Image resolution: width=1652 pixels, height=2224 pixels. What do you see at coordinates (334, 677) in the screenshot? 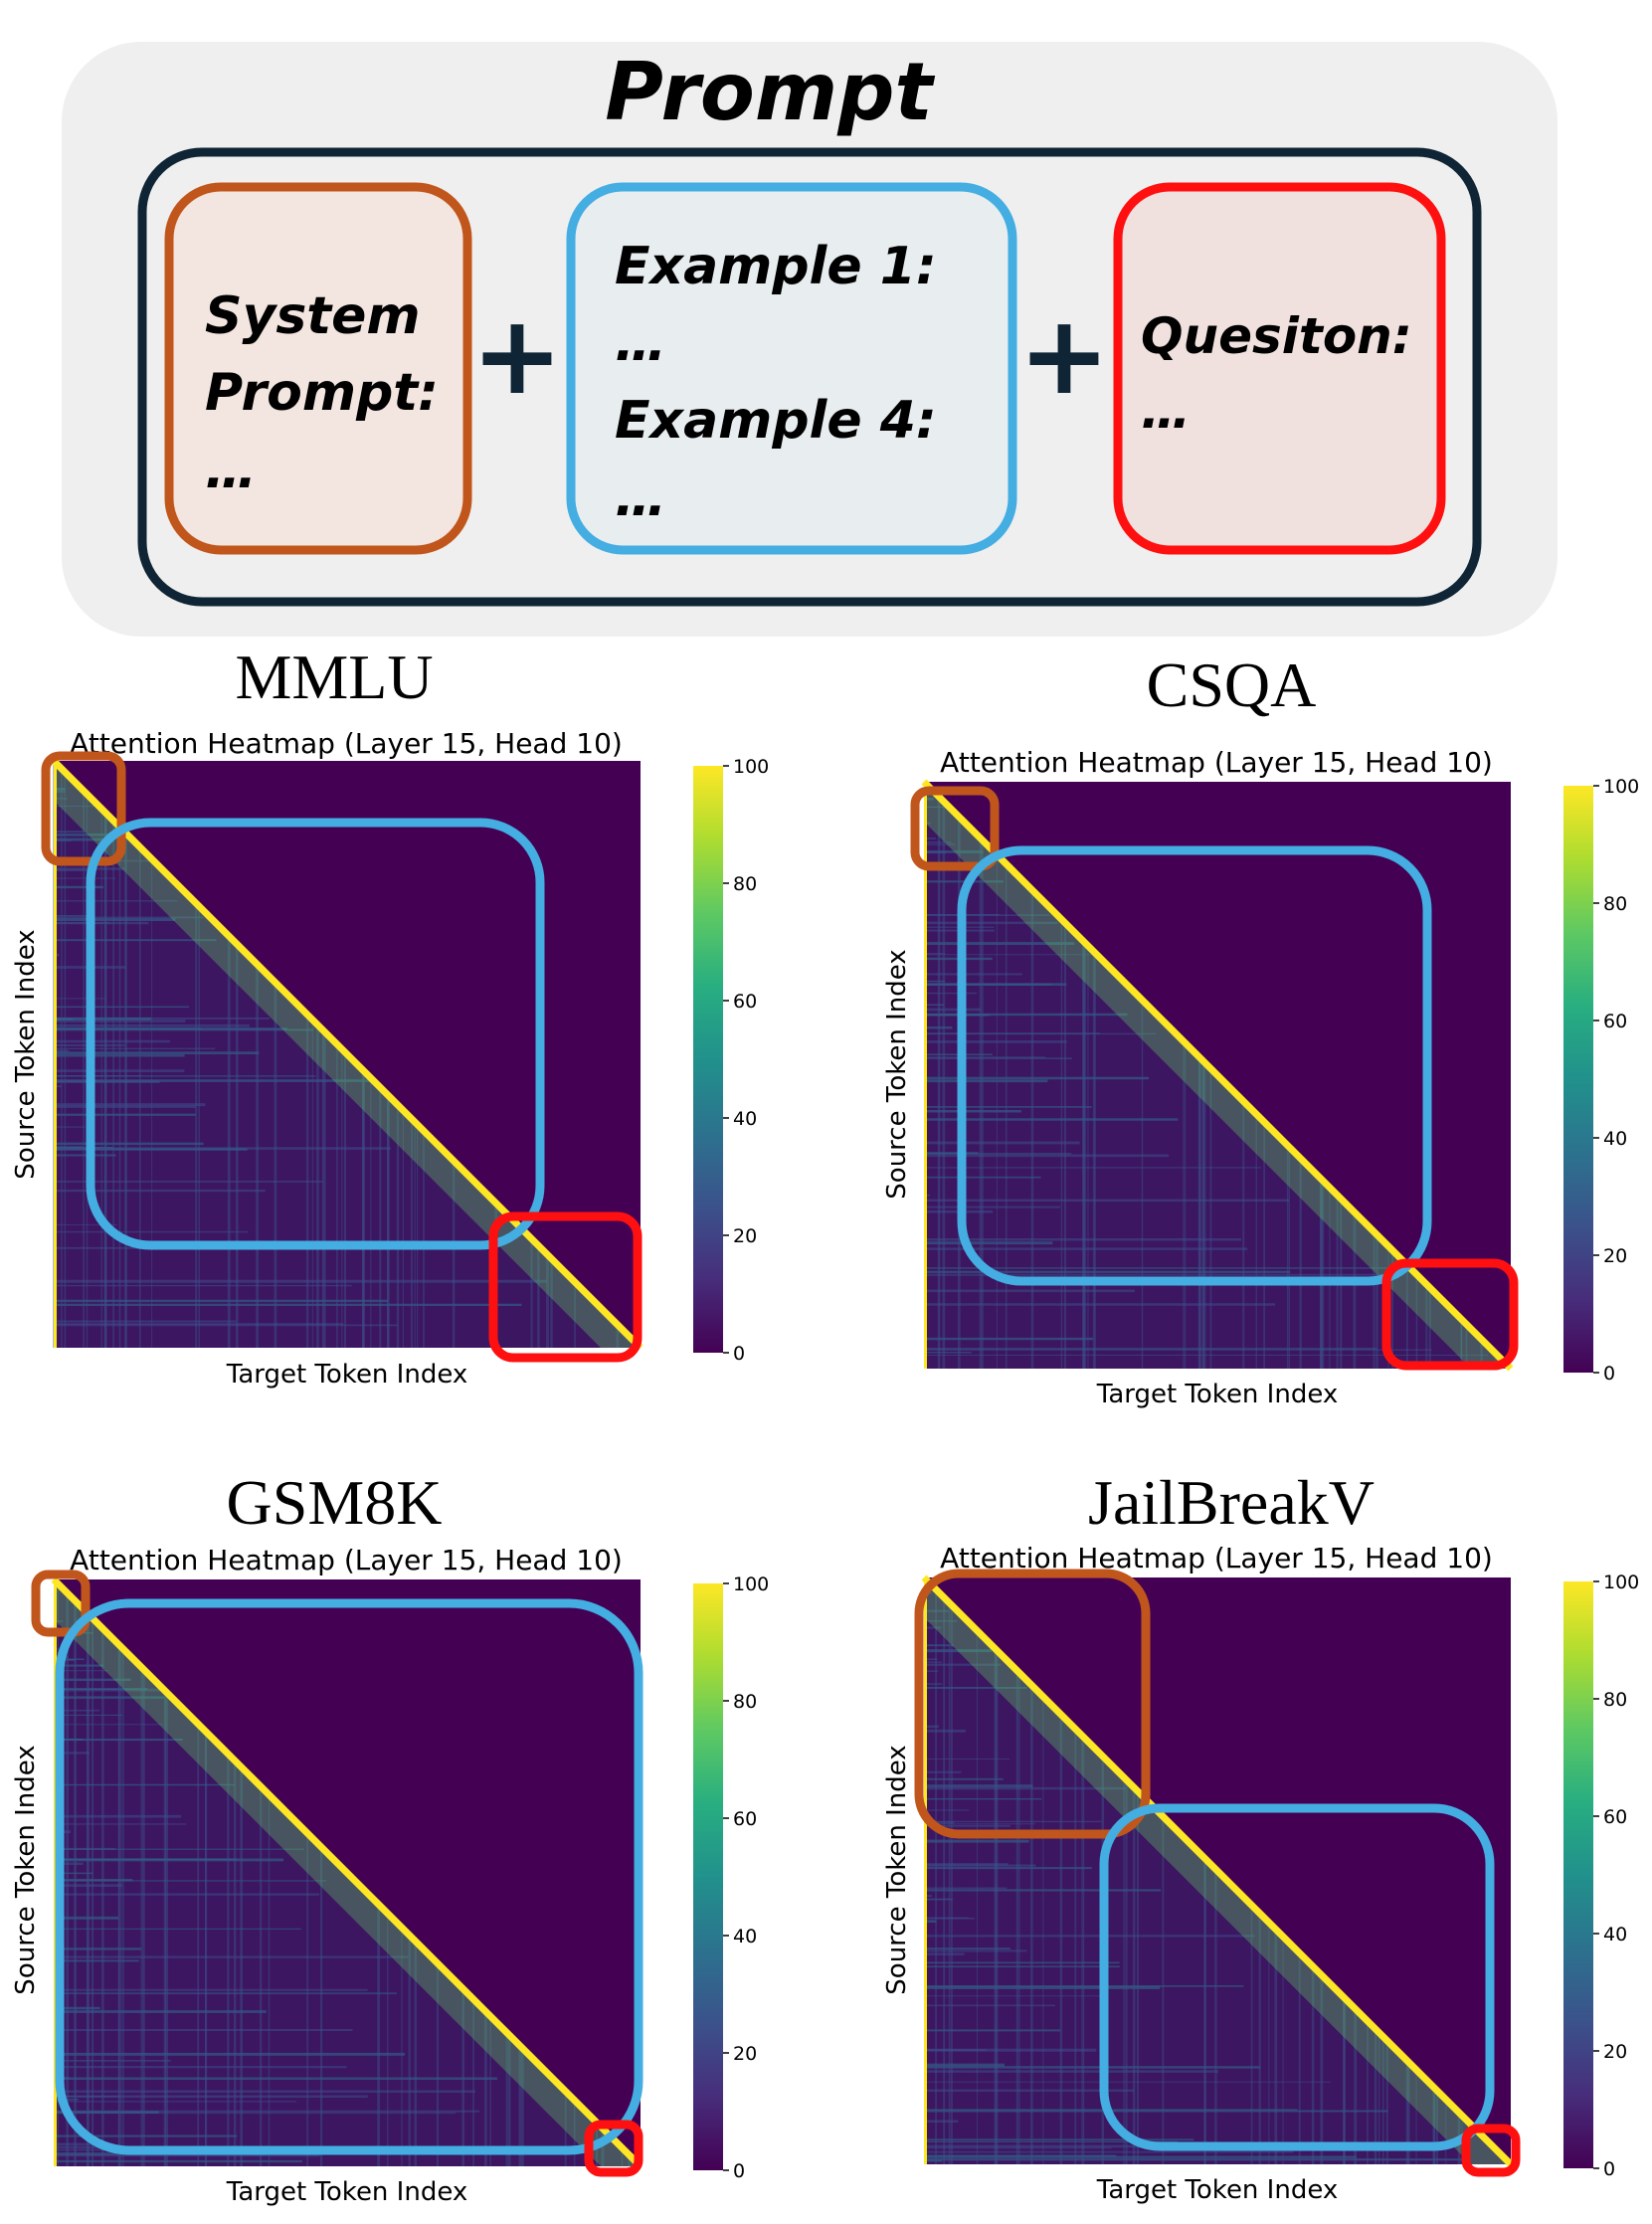
I see `dataset-label: MMLU` at bounding box center [334, 677].